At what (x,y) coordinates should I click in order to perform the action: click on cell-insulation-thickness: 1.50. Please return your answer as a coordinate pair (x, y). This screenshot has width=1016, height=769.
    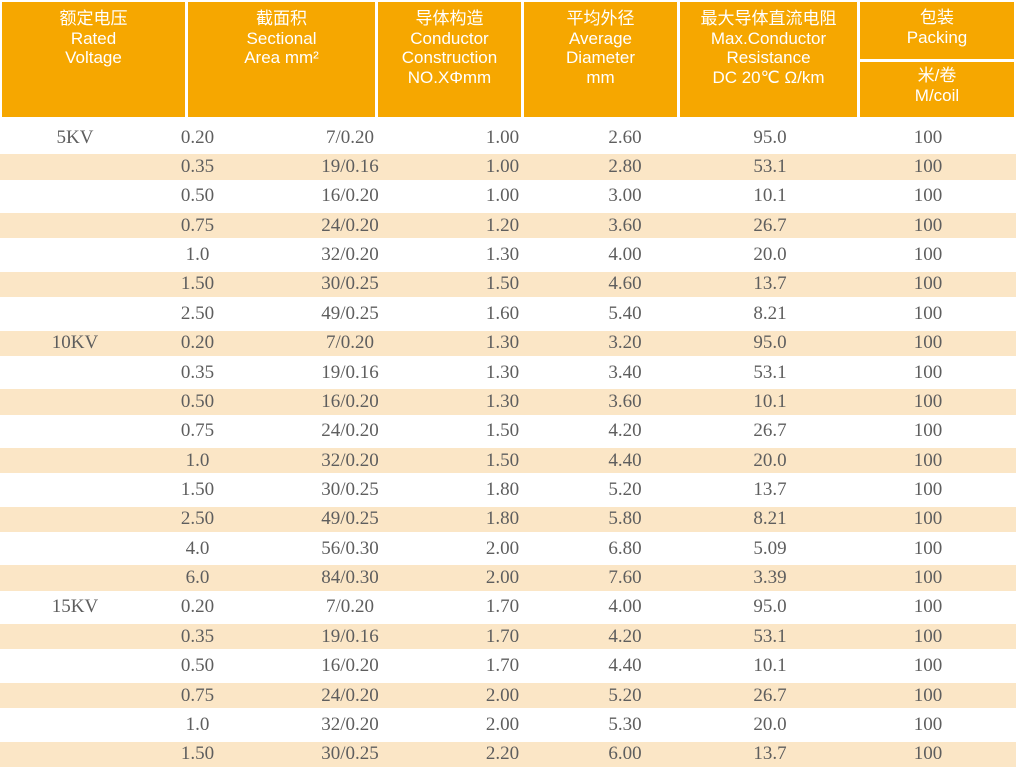
    Looking at the image, I should click on (502, 460).